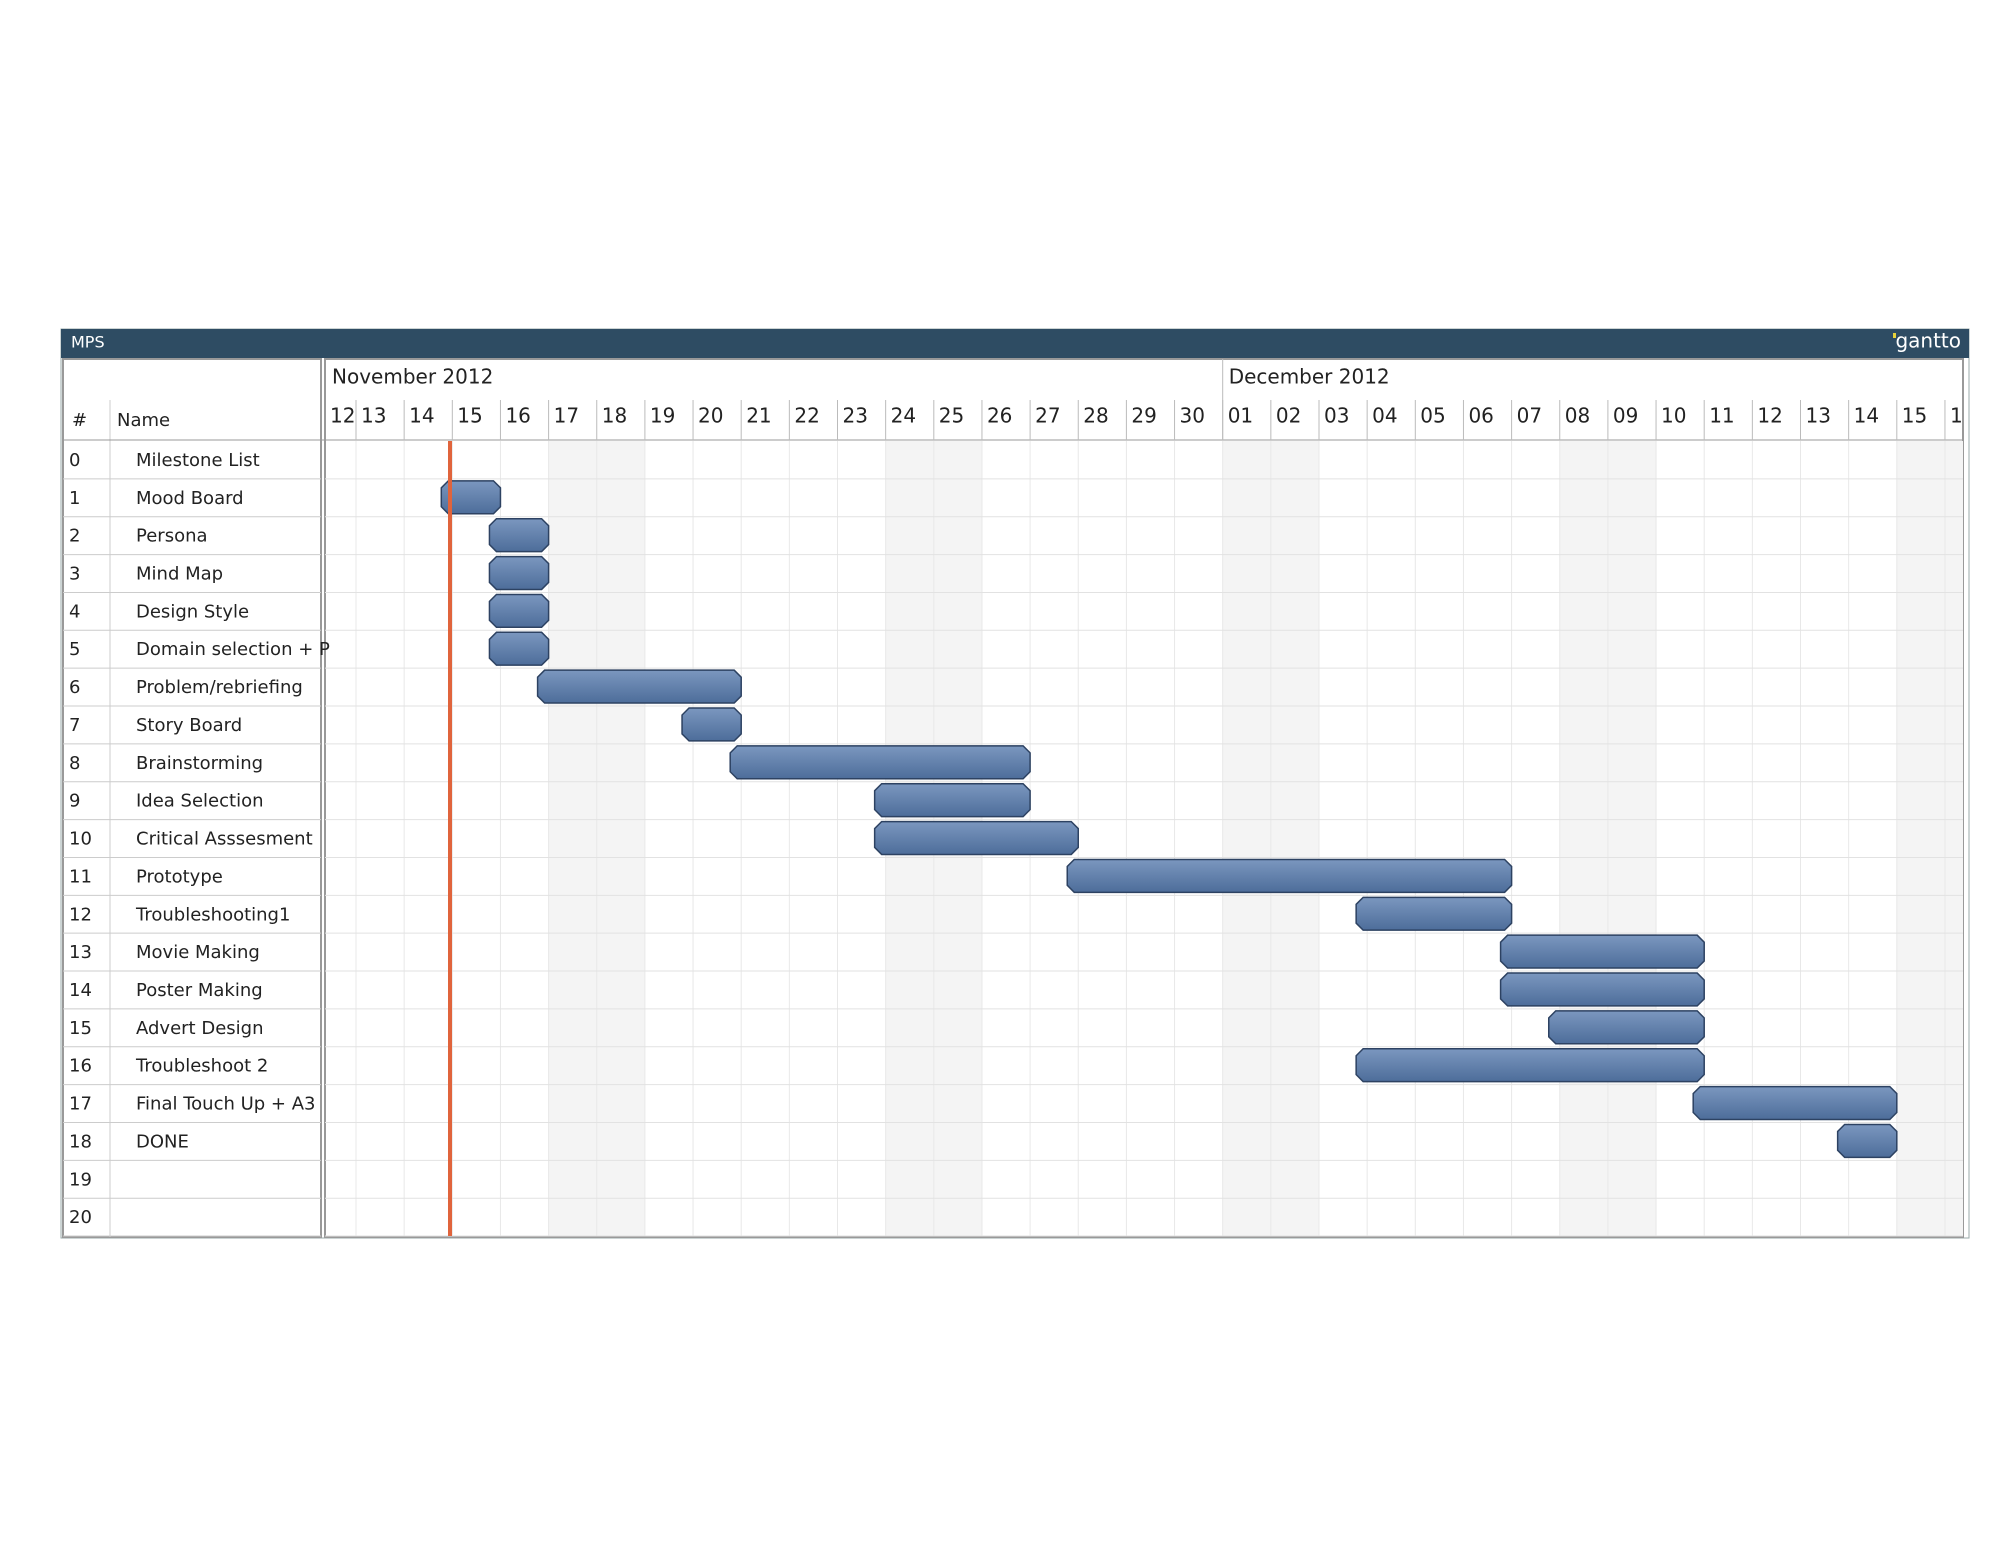 This screenshot has height=1560, width=2014. What do you see at coordinates (80, 839) in the screenshot?
I see `row-number: 10` at bounding box center [80, 839].